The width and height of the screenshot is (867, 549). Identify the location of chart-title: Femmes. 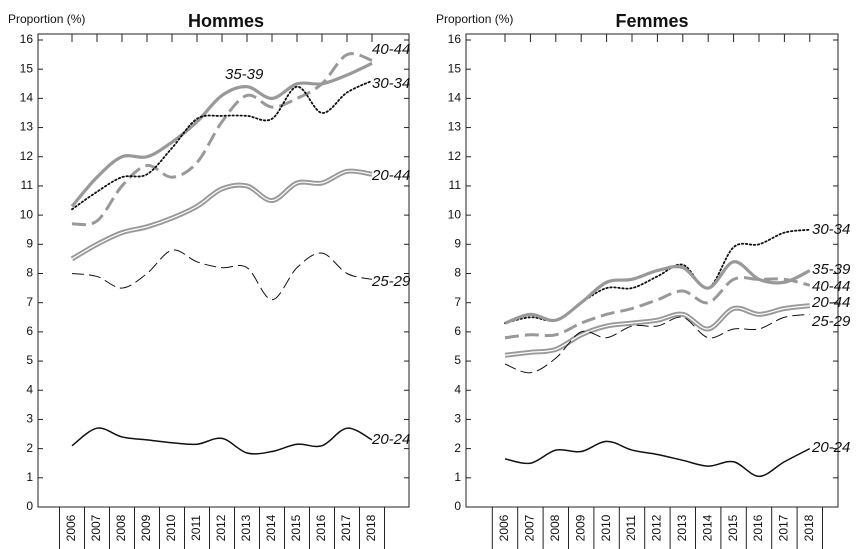
(651, 21).